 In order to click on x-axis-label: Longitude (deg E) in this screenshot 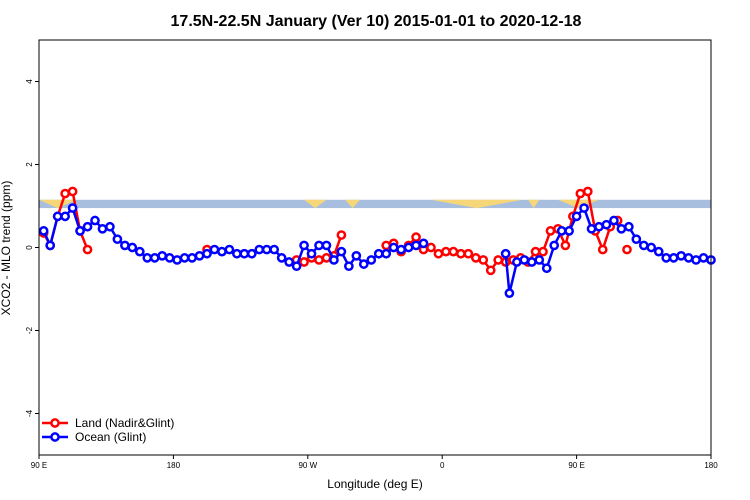, I will do `click(374, 484)`.